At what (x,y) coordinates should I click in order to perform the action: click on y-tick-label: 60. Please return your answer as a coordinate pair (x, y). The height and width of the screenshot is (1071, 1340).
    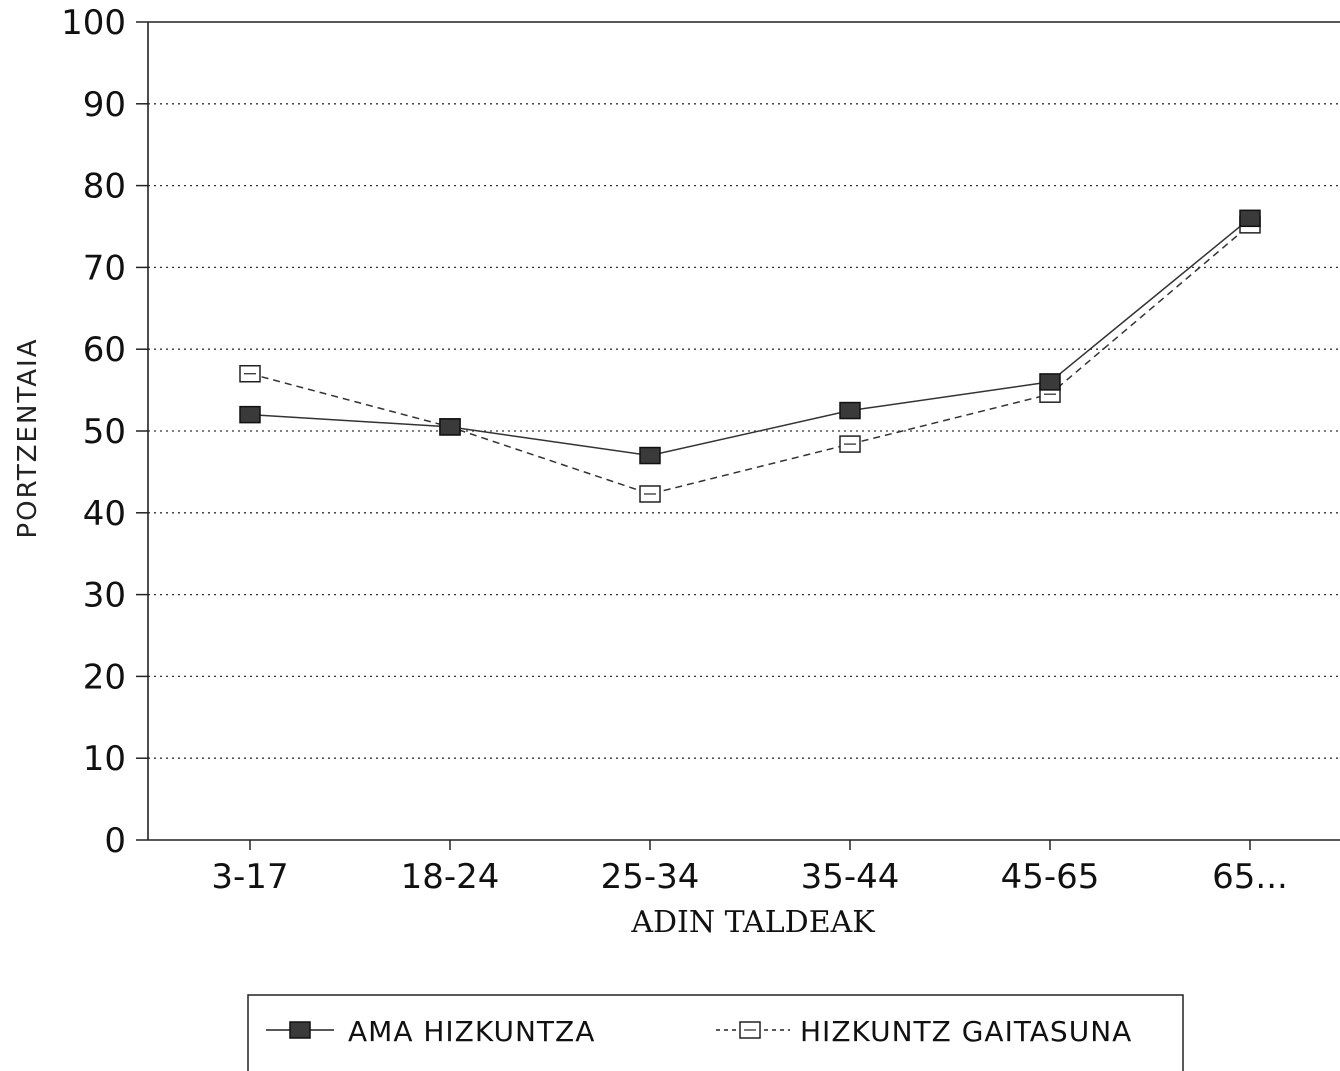
    Looking at the image, I should click on (104, 350).